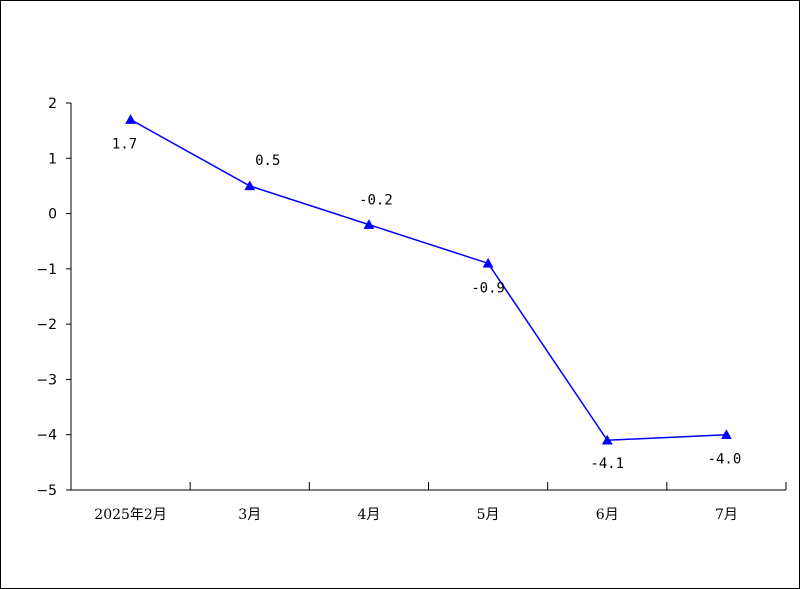  What do you see at coordinates (46, 270) in the screenshot?
I see `y-tick-label: −1` at bounding box center [46, 270].